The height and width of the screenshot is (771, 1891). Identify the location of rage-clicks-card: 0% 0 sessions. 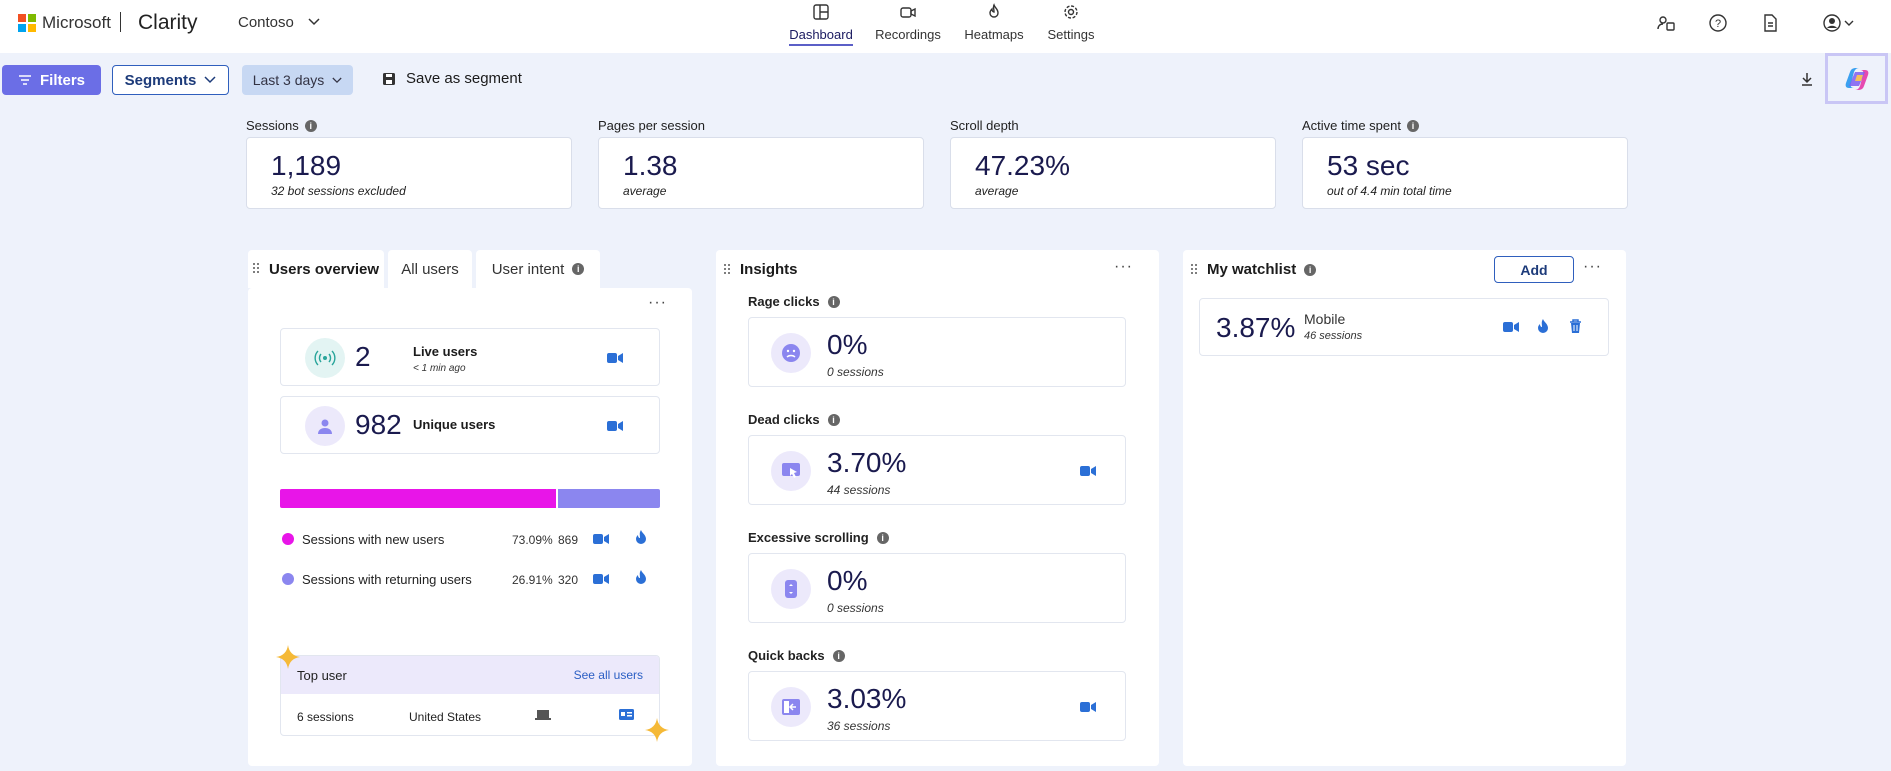
(937, 352).